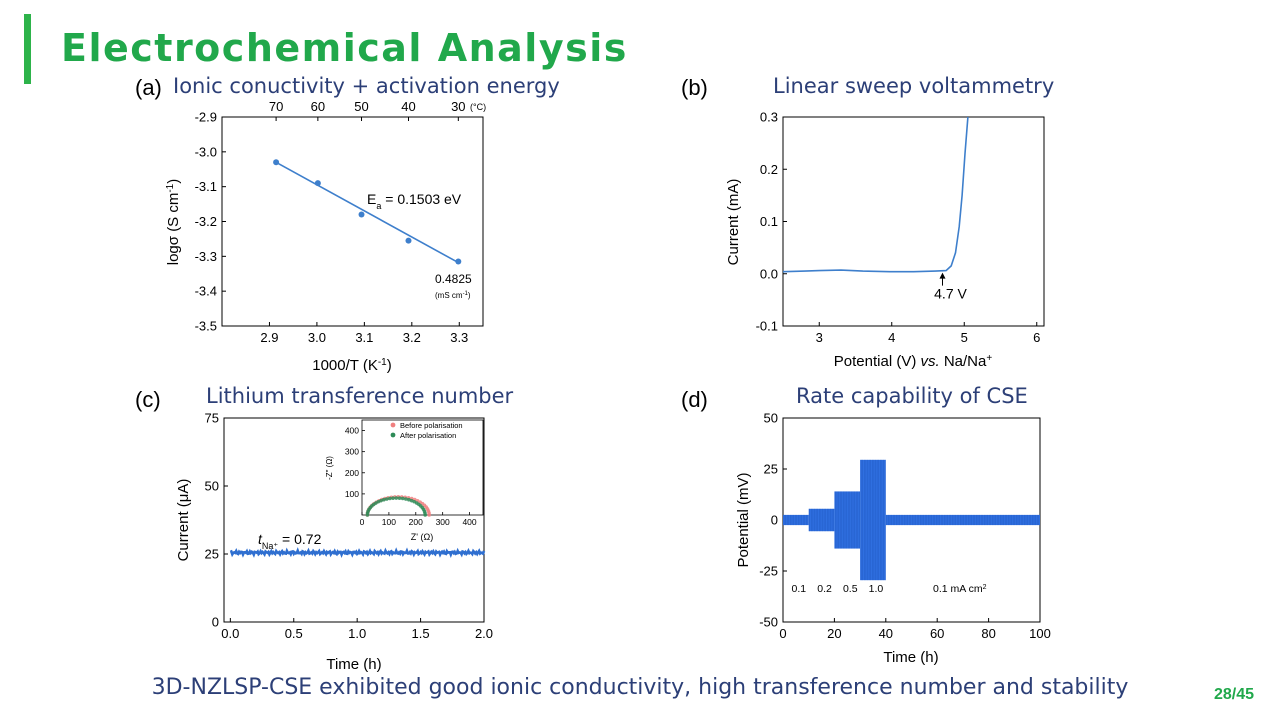 This screenshot has height=720, width=1280. What do you see at coordinates (964, 337) in the screenshot?
I see `b-xtick-label: 5` at bounding box center [964, 337].